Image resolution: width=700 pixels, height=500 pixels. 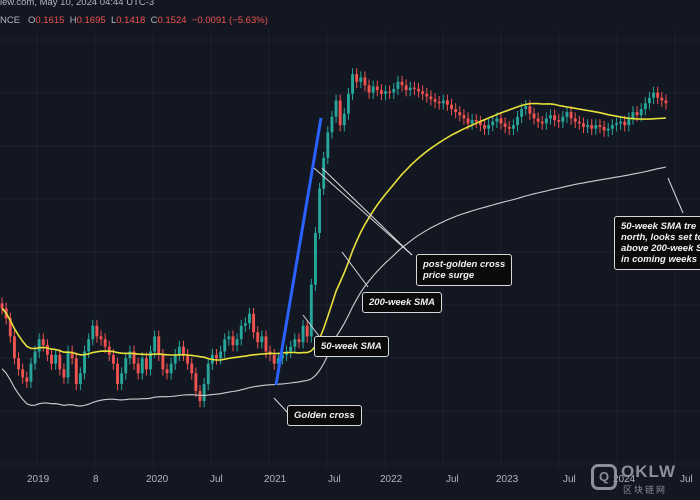 I want to click on open-label: O, so click(x=31, y=20).